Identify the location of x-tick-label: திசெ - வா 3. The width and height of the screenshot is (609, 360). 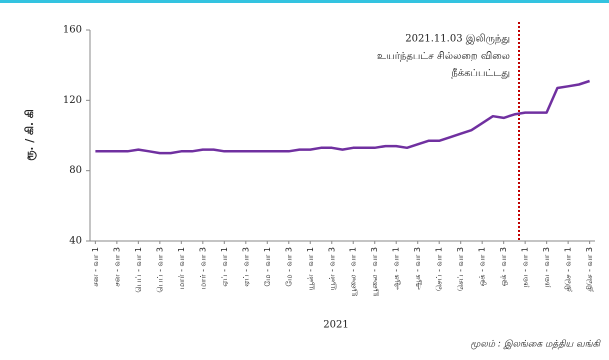
(589, 269).